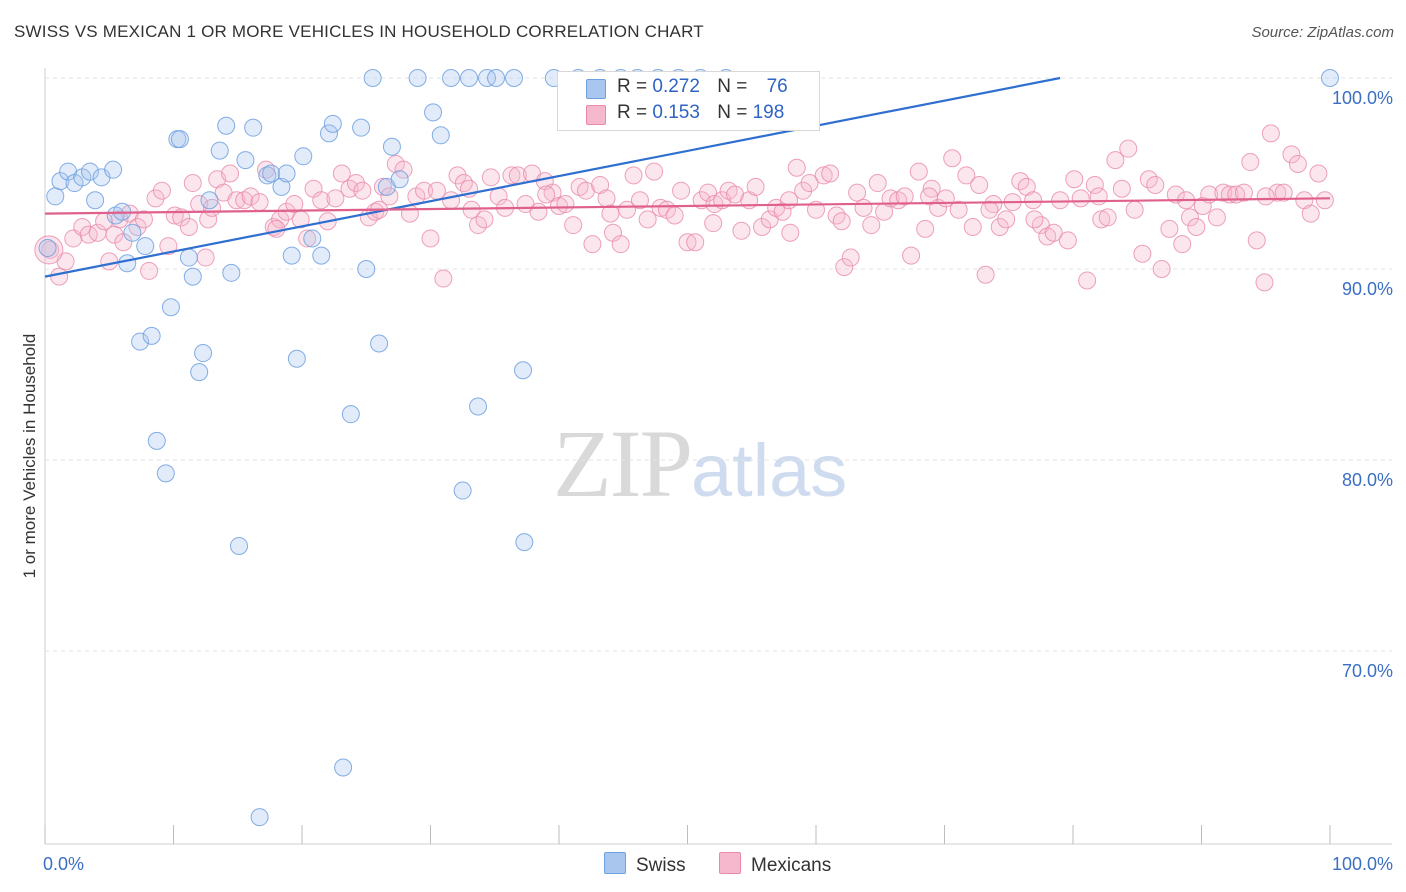 The height and width of the screenshot is (892, 1406). Describe the element at coordinates (676, 86) in the screenshot. I see `swiss-r-value: 0.272` at that location.